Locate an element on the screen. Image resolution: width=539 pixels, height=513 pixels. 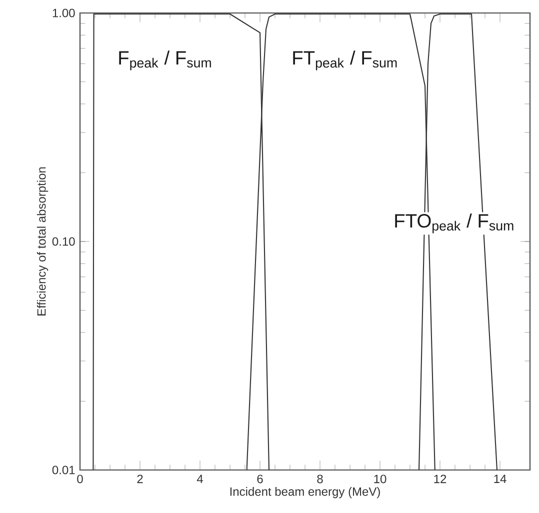
series-label: F$_{peak}$ / F$_{sum}$ is located at coordinates (165, 60).